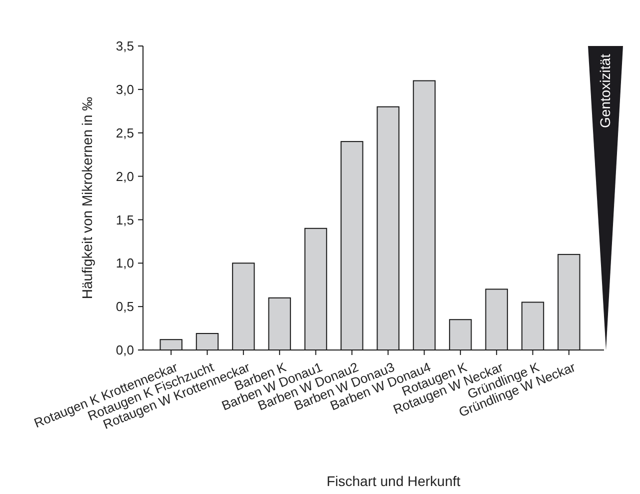 The height and width of the screenshot is (494, 640). What do you see at coordinates (125, 263) in the screenshot?
I see `y-tick-label: 1,0` at bounding box center [125, 263].